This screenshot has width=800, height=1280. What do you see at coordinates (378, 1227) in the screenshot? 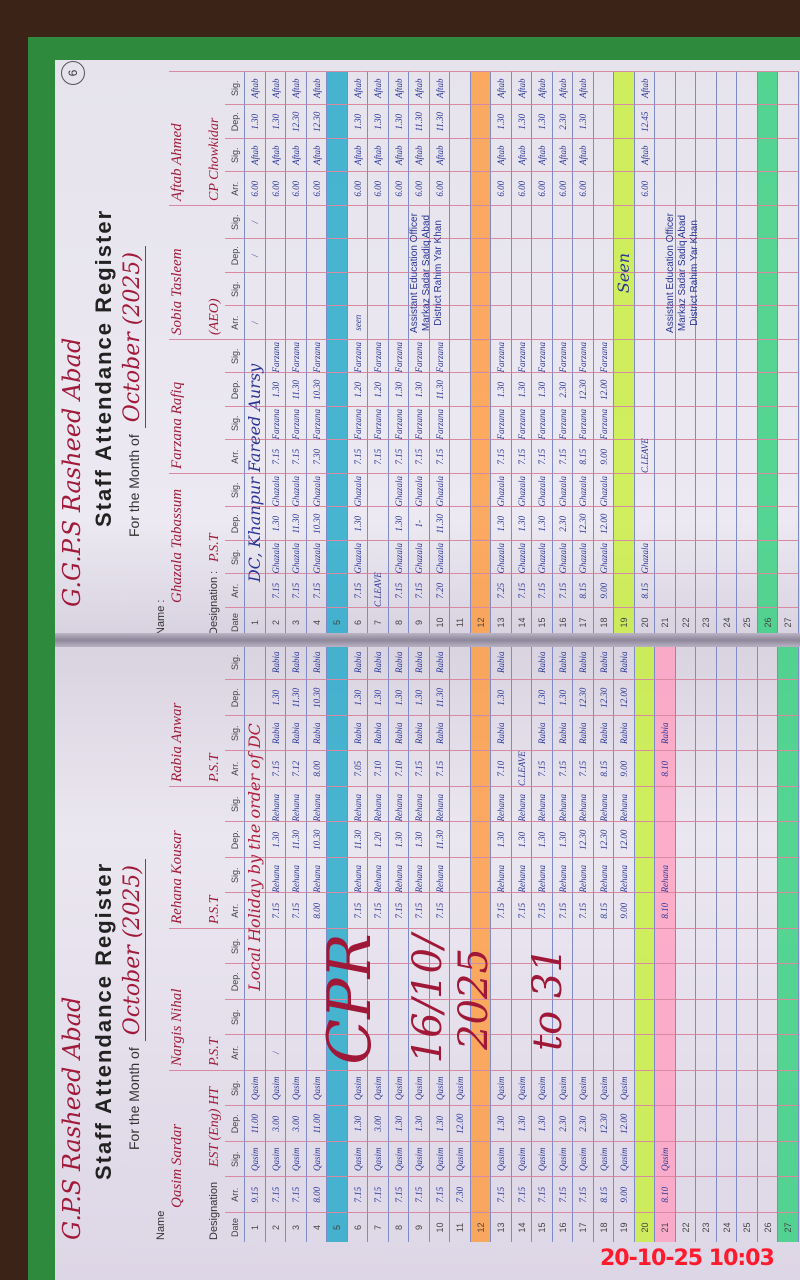
I see `date-cell: 7` at bounding box center [378, 1227].